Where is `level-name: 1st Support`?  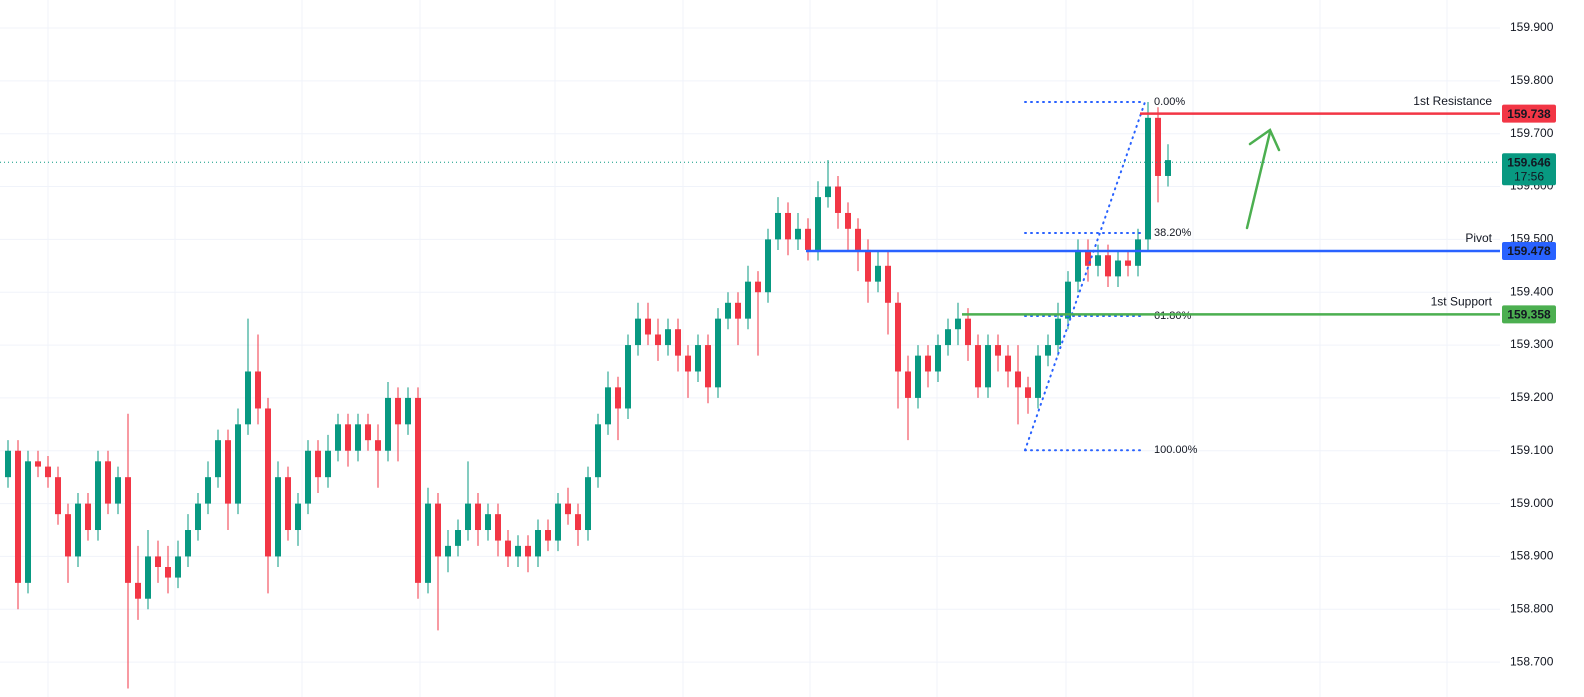 level-name: 1st Support is located at coordinates (1462, 302).